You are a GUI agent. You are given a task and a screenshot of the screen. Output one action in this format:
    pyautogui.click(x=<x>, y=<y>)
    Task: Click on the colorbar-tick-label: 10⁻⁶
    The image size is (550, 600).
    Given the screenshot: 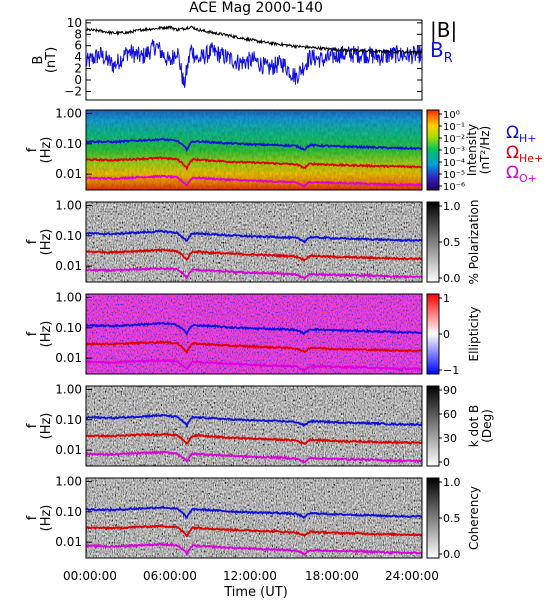 What is the action you would take?
    pyautogui.click(x=454, y=187)
    